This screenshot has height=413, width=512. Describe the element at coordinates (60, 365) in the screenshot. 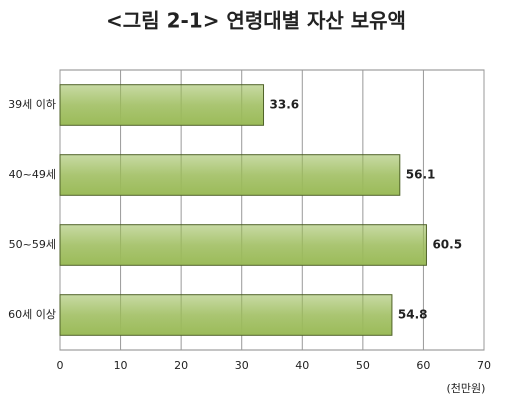

I see `x-tick-label: 0` at that location.